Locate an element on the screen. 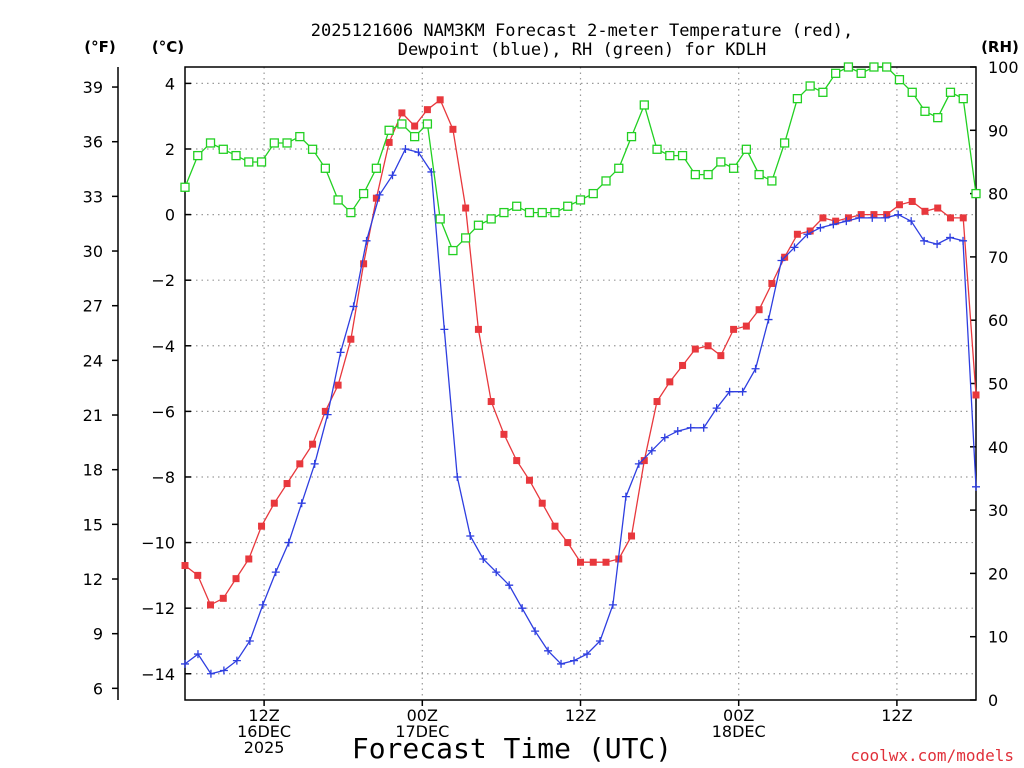 This screenshot has width=1024, height=768. x-tick-label: 2025 is located at coordinates (264, 747).